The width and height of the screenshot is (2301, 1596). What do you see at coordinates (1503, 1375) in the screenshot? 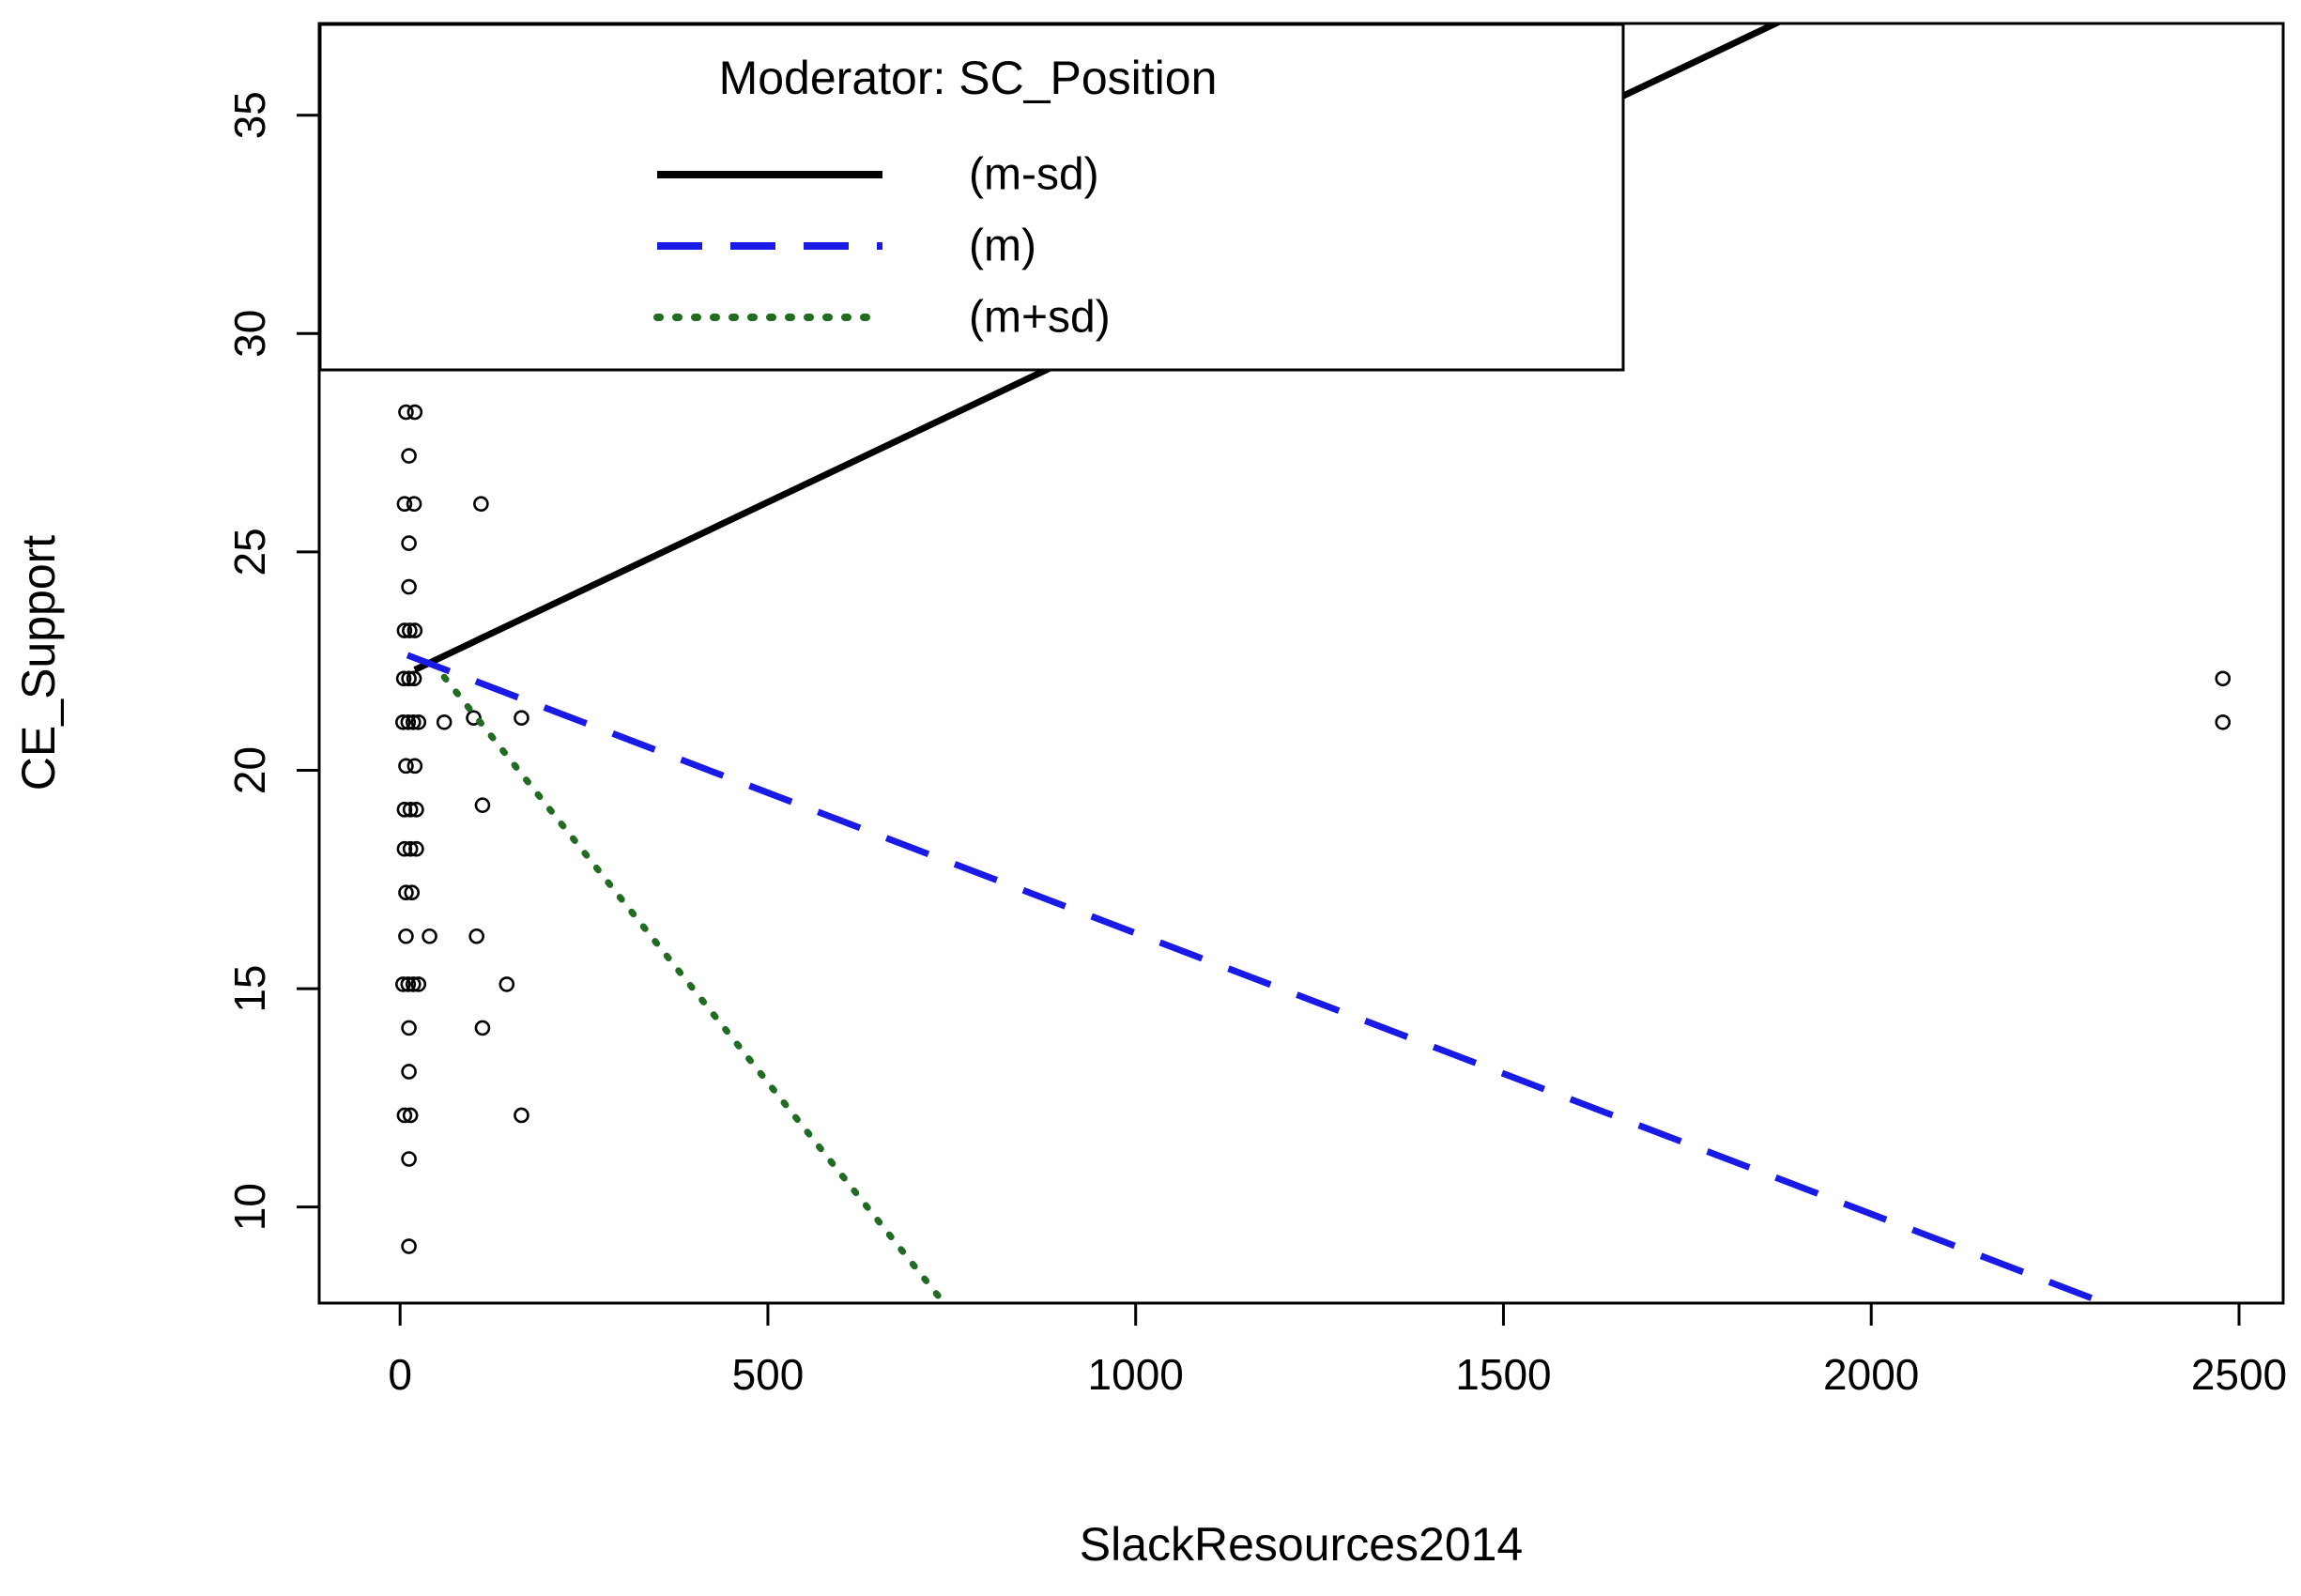
I see `x-tick-label: 1500` at bounding box center [1503, 1375].